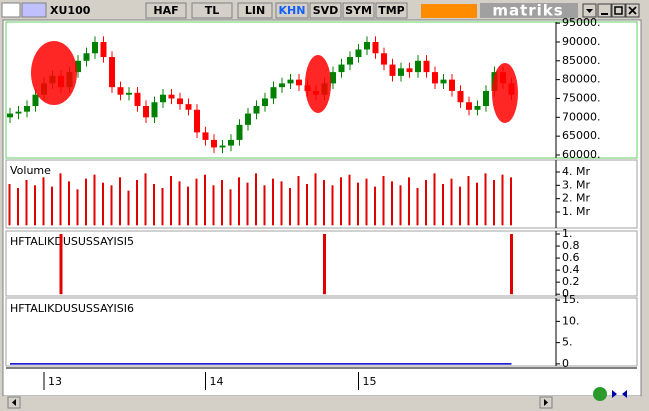 Image resolution: width=649 pixels, height=411 pixels. What do you see at coordinates (322, 402) in the screenshot?
I see `scrollbar` at bounding box center [322, 402].